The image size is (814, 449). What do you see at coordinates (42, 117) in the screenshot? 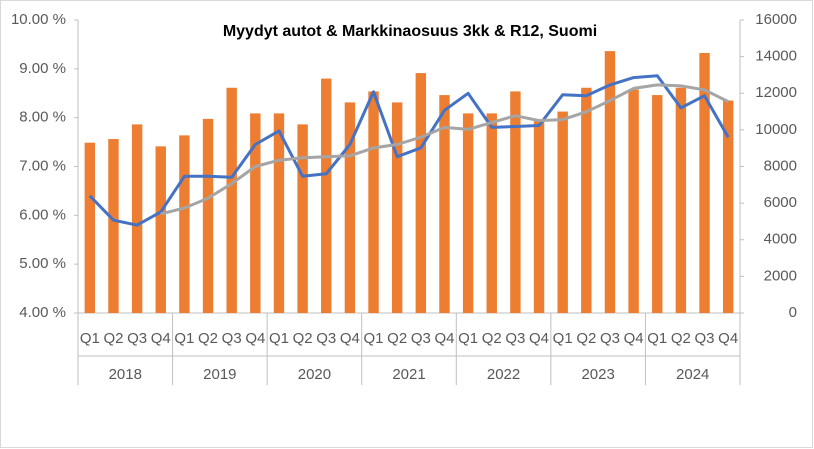
I see `y-tick-label: 8.00 %` at bounding box center [42, 117].